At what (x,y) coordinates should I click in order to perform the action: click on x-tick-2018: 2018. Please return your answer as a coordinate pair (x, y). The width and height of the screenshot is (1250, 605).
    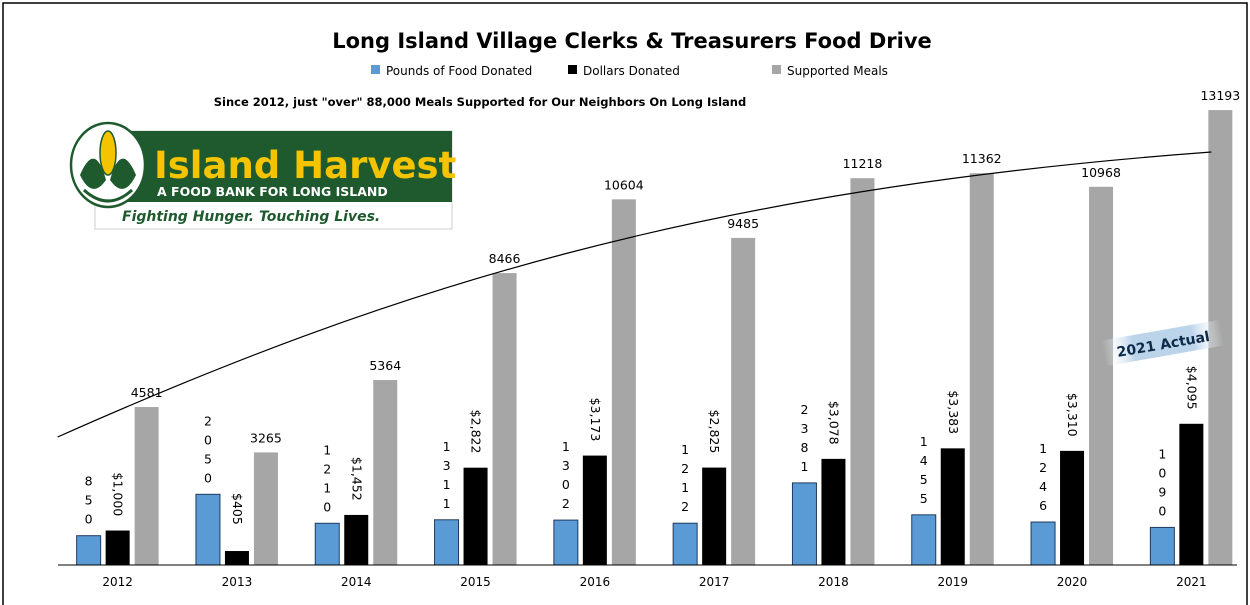
    Looking at the image, I should click on (833, 582).